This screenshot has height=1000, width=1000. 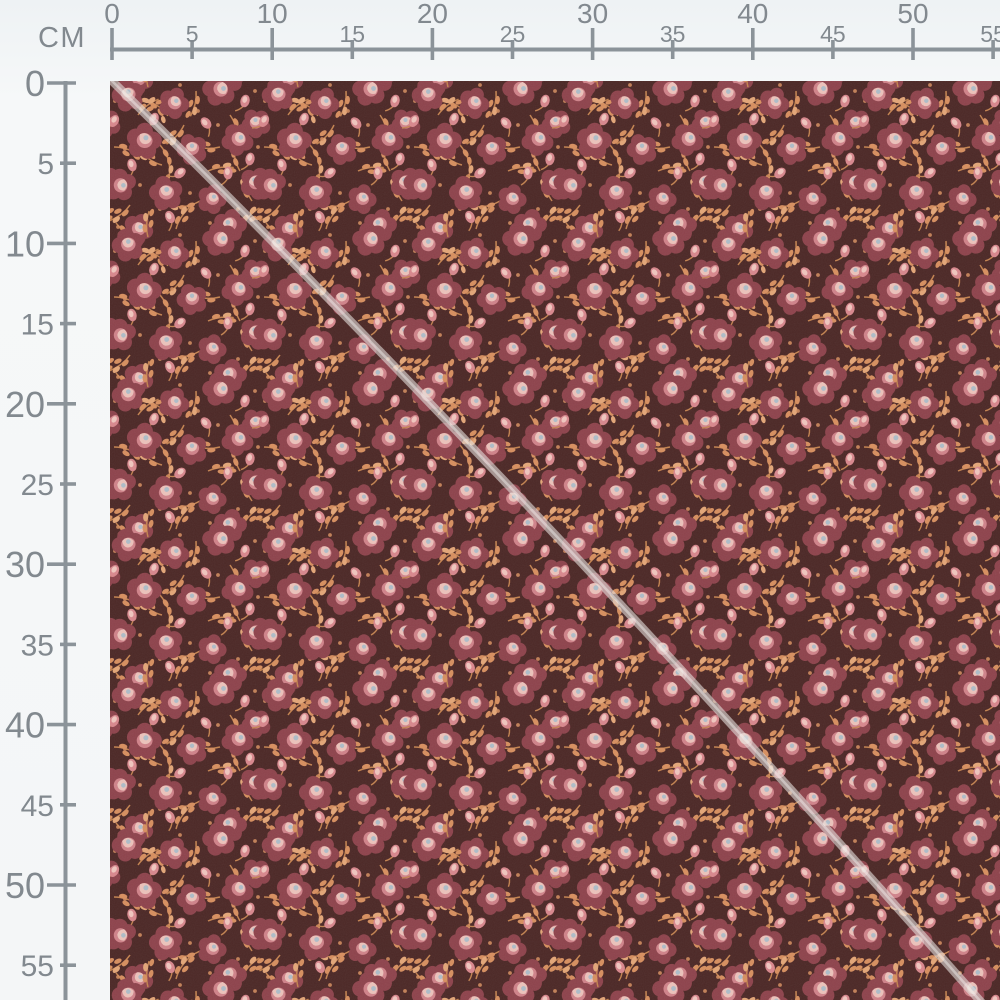 What do you see at coordinates (192, 34) in the screenshot?
I see `h-ruler-label-5: 5` at bounding box center [192, 34].